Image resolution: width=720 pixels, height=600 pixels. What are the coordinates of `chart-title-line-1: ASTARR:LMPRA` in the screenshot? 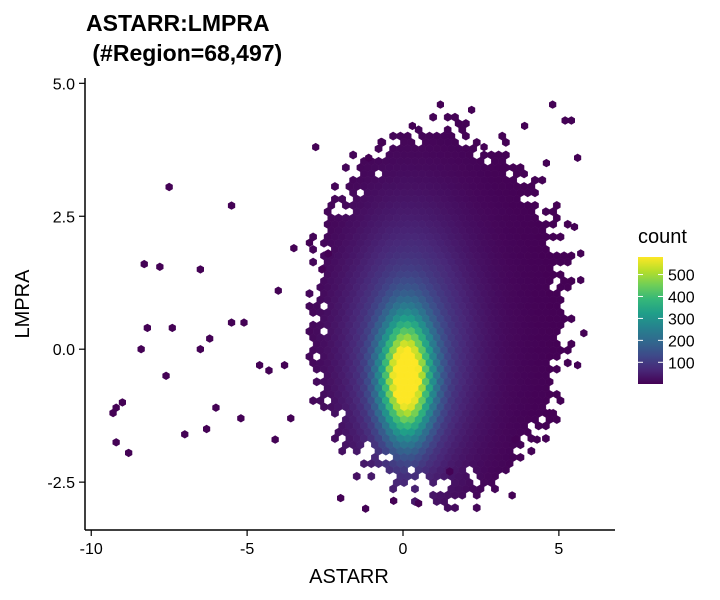 It's located at (178, 23).